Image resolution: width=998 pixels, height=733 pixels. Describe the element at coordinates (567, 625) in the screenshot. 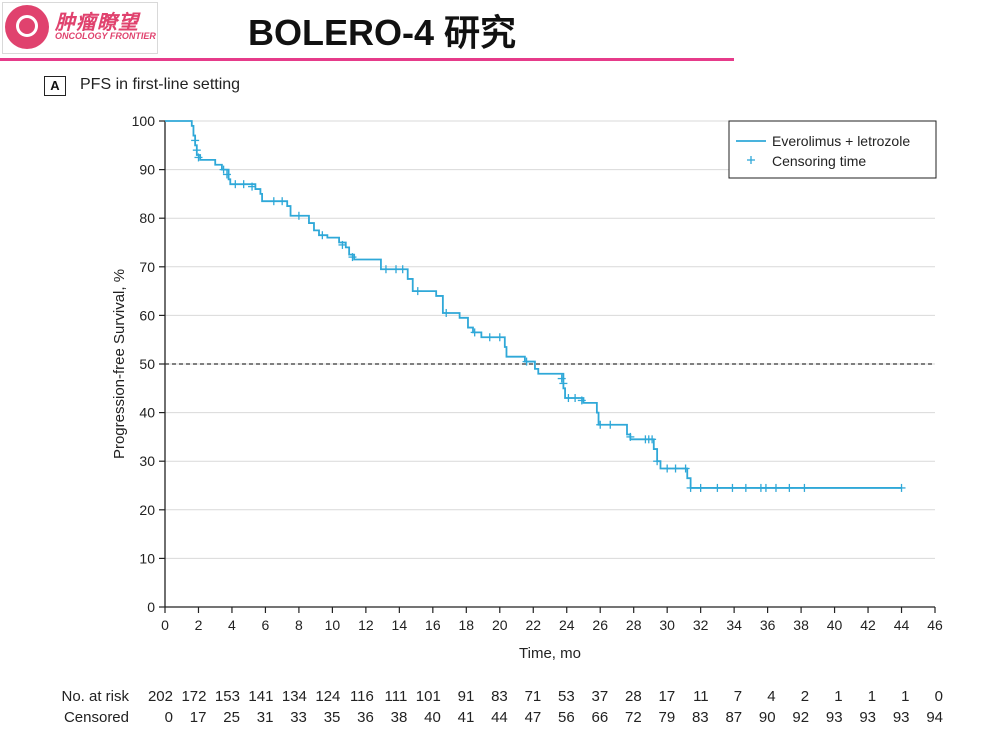

I see `x-tick-label: 24` at that location.